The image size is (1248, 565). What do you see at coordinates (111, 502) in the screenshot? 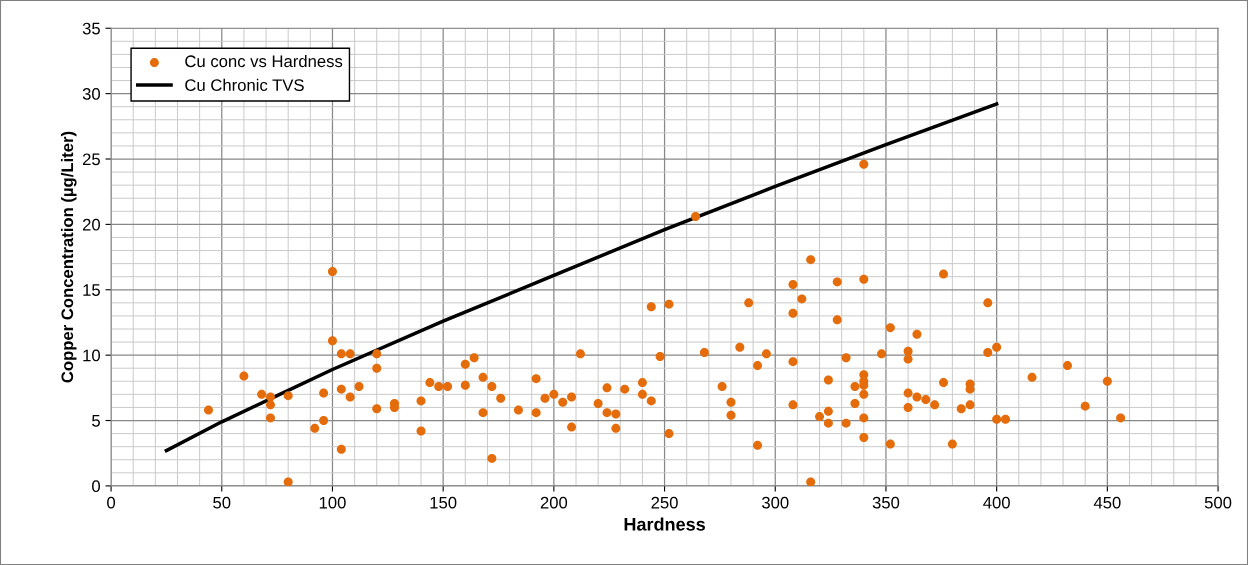
I see `x-tick-label: 0` at bounding box center [111, 502].